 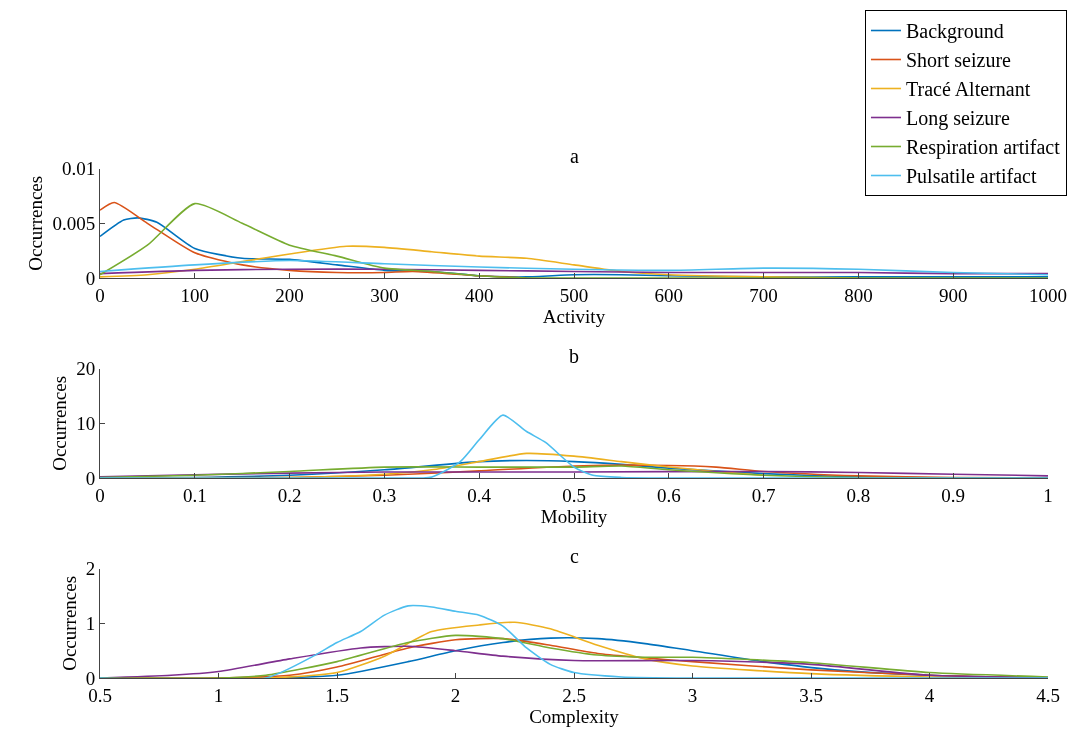 What do you see at coordinates (74, 223) in the screenshot?
I see `y-tick-label: 0.005` at bounding box center [74, 223].